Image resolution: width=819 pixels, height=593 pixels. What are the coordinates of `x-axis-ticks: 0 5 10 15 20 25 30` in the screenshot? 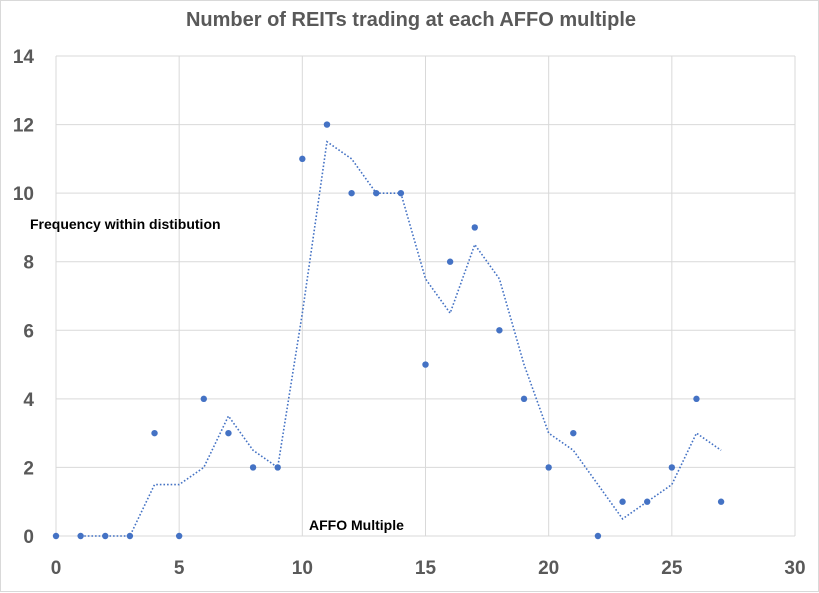 It's located at (428, 568).